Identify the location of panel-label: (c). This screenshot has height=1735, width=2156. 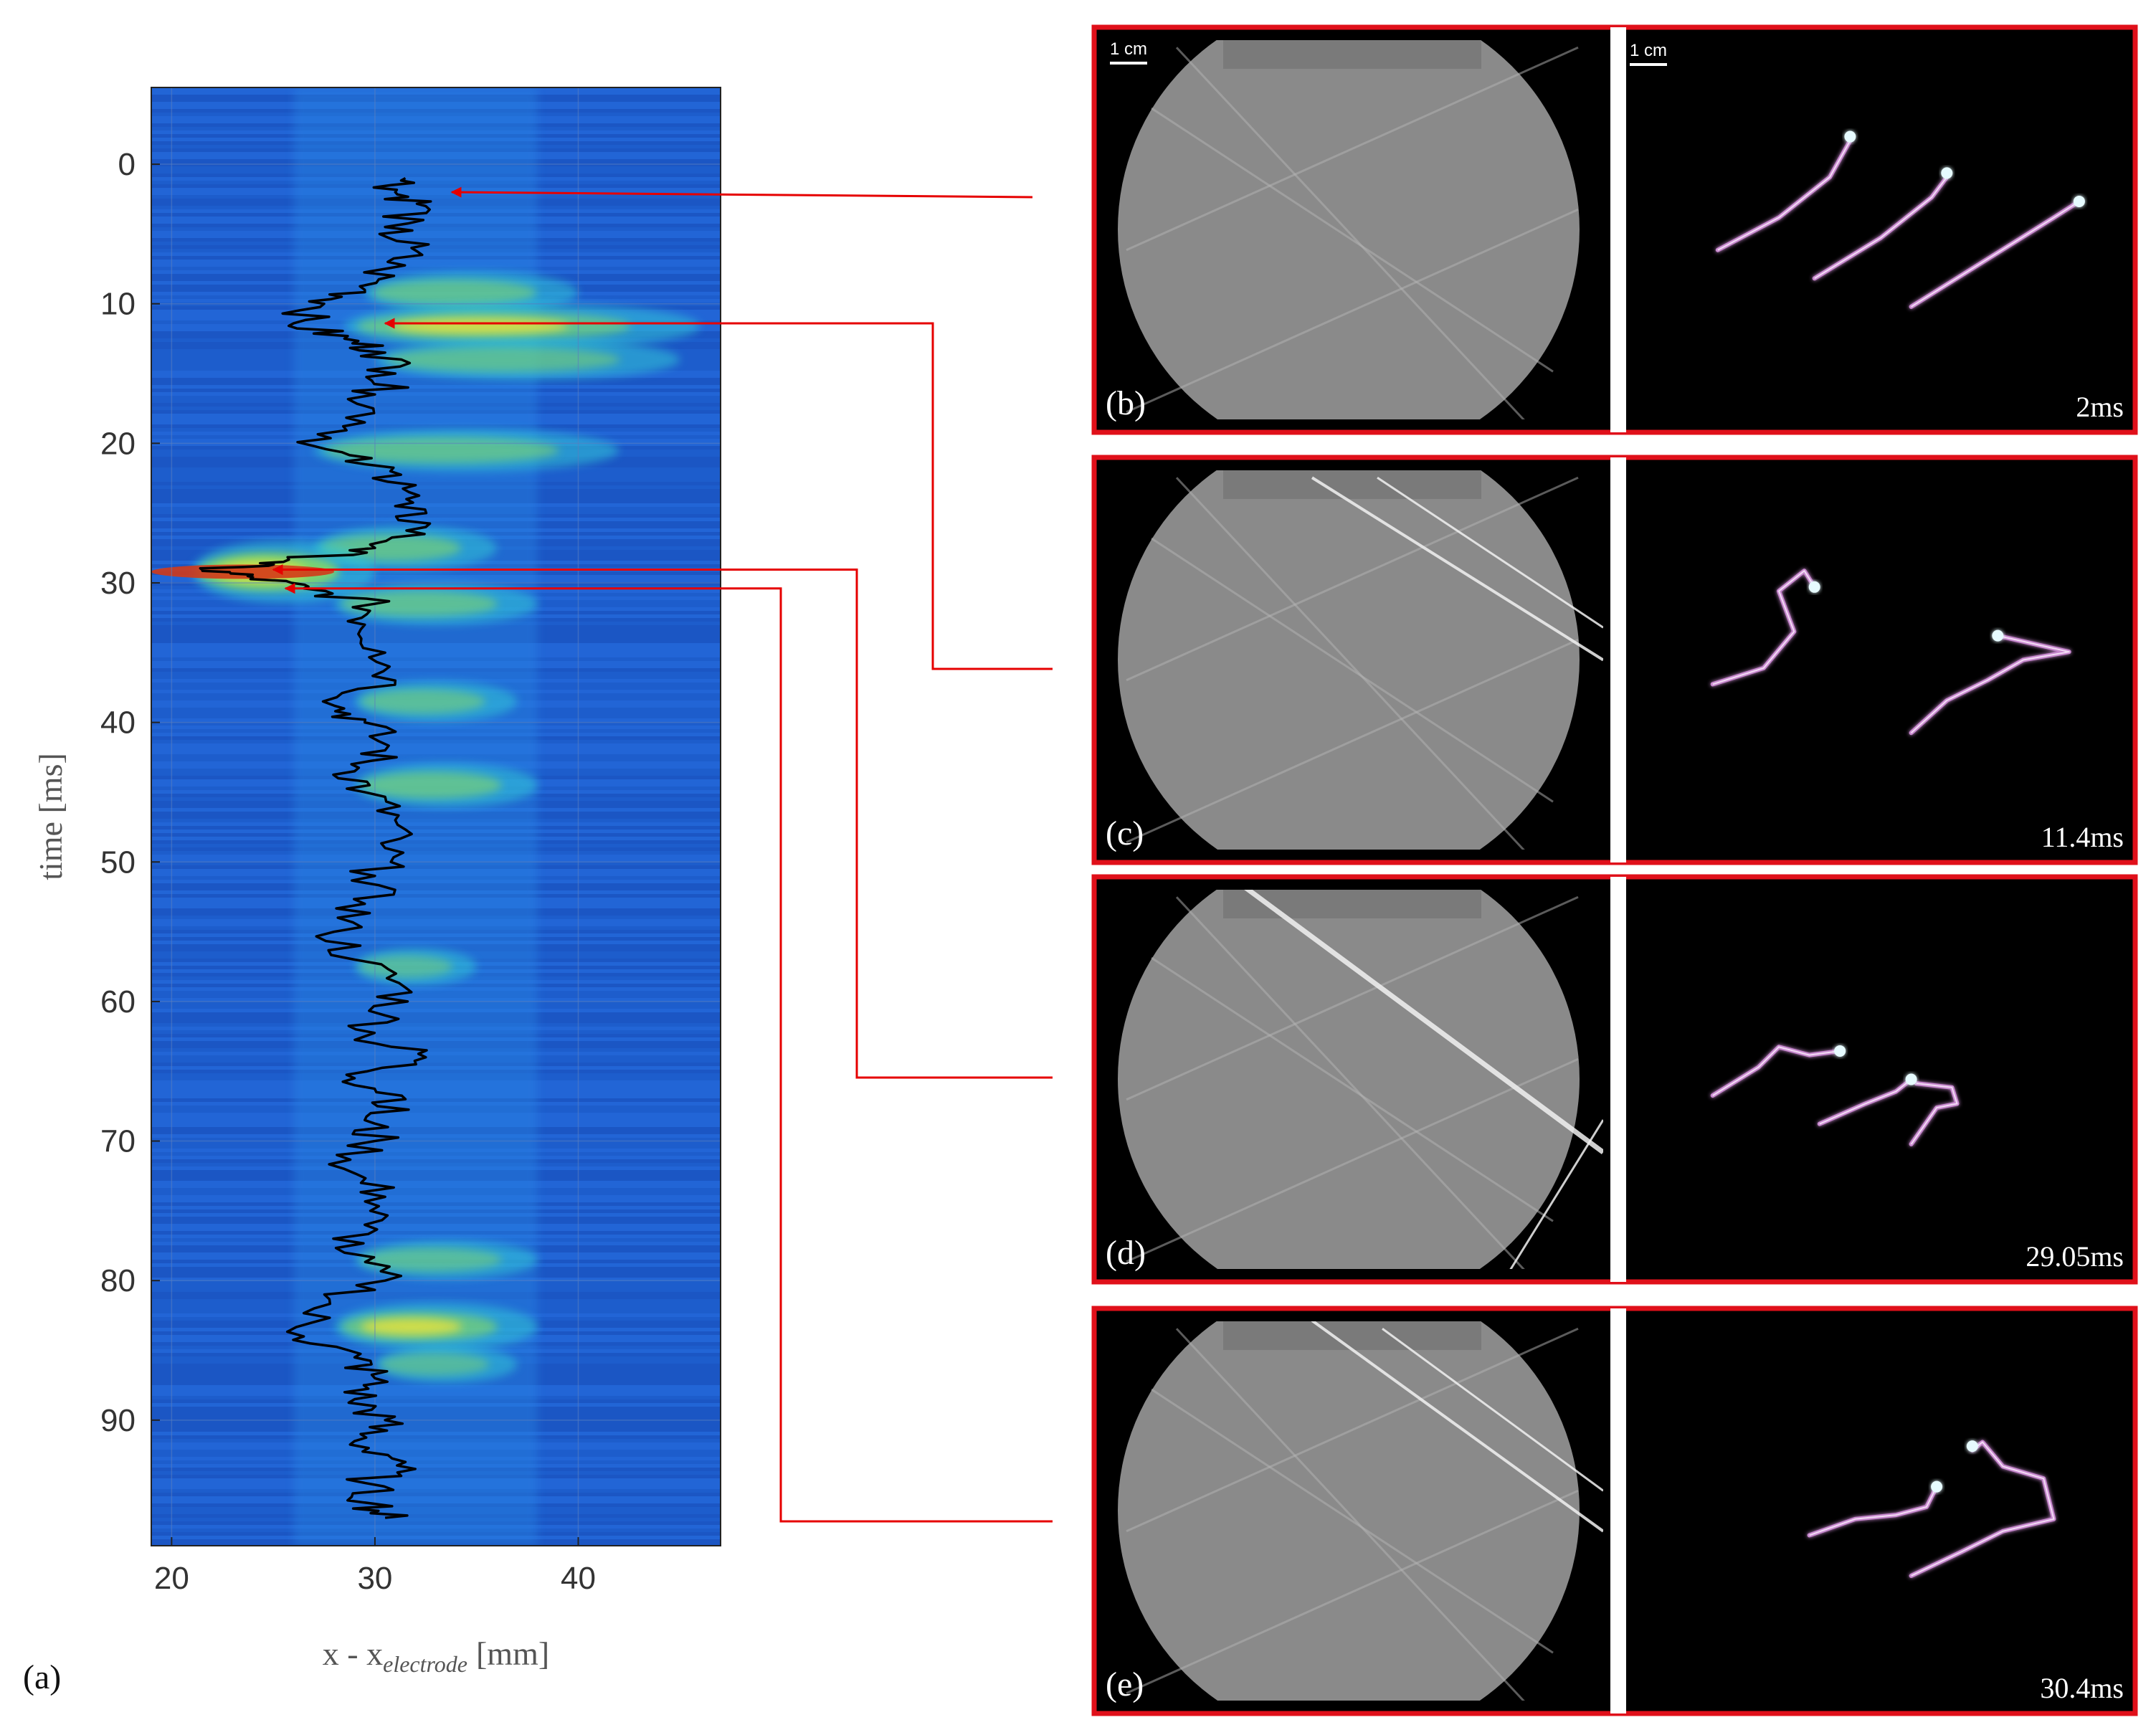
(1125, 833).